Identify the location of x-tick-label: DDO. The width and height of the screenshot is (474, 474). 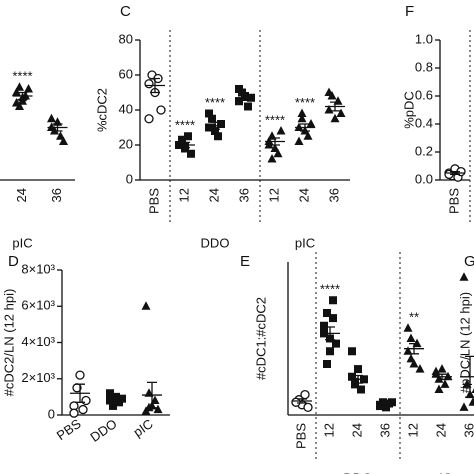
(103, 430).